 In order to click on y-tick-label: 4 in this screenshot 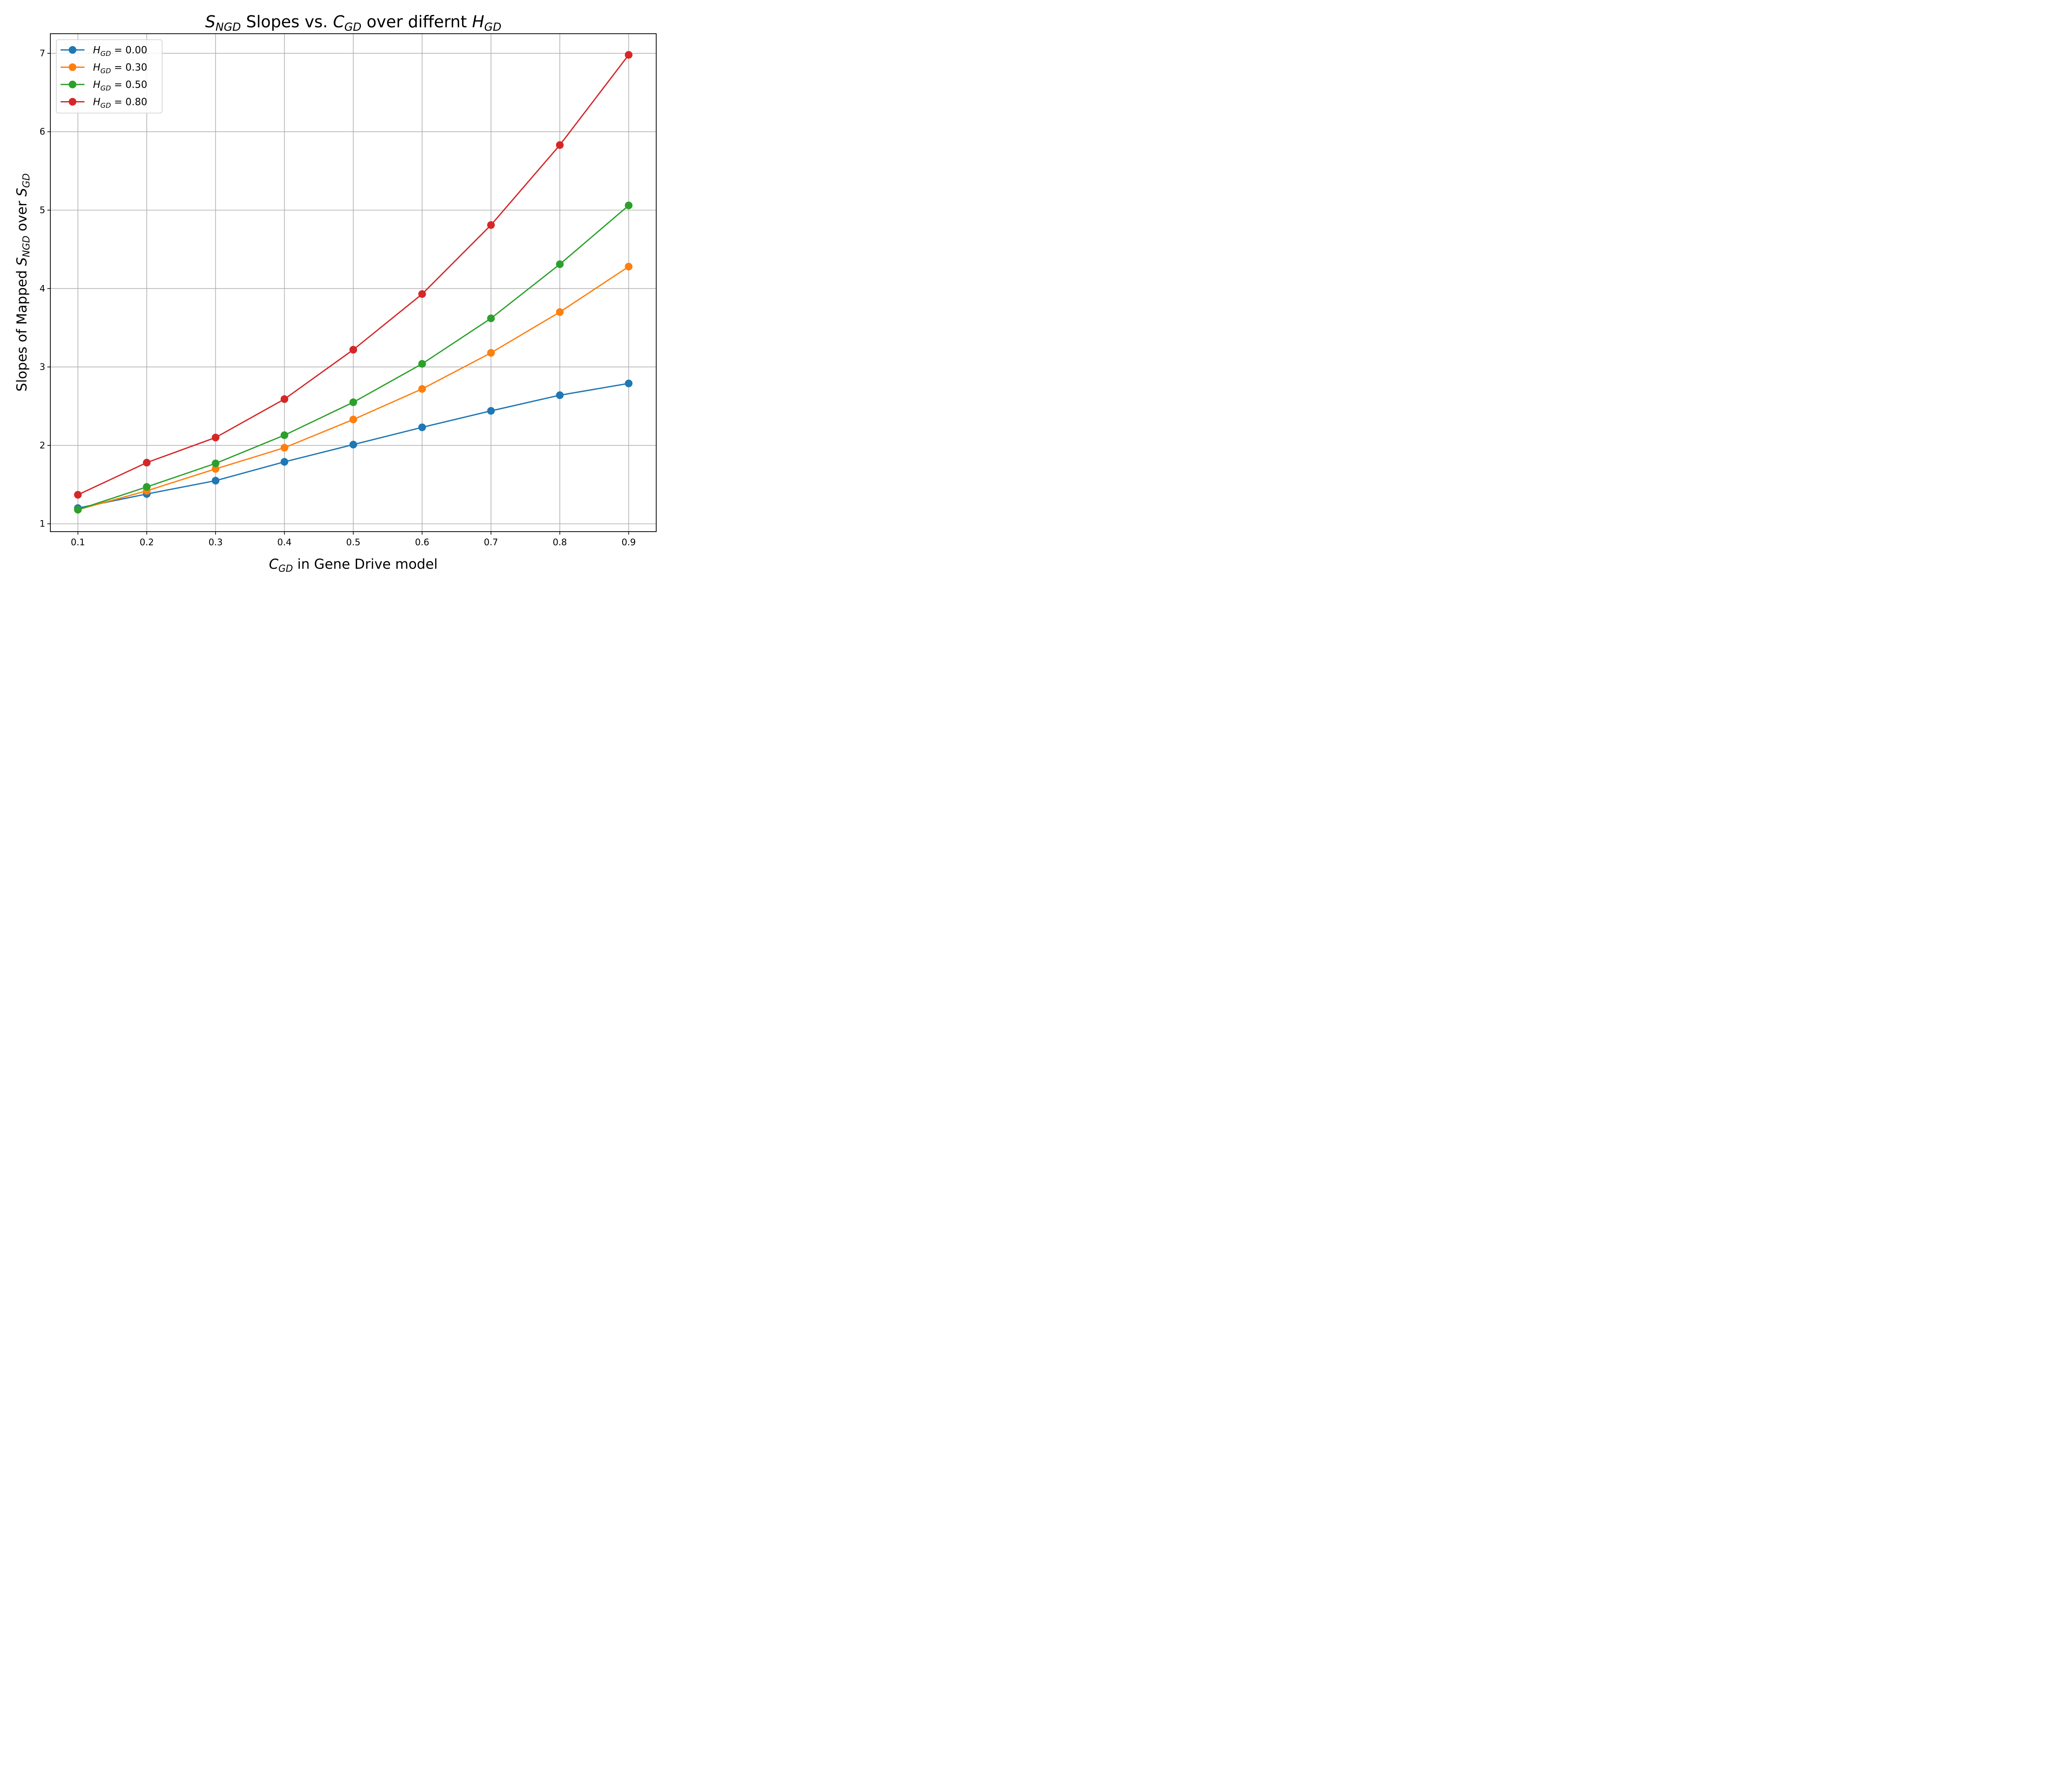, I will do `click(42, 288)`.